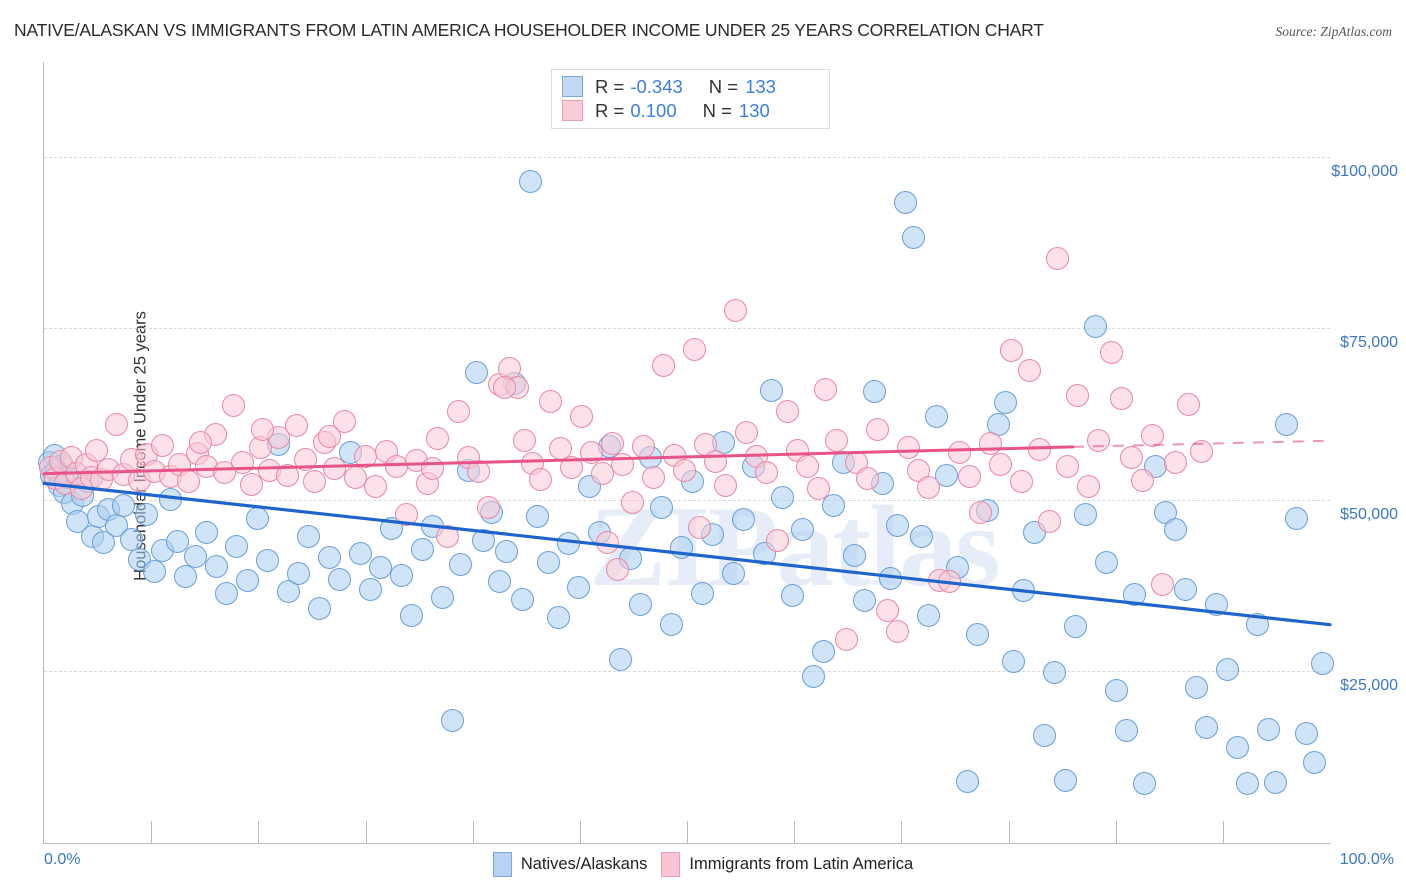 The image size is (1406, 892). I want to click on legend-n-label-immigrants: N =, so click(717, 110).